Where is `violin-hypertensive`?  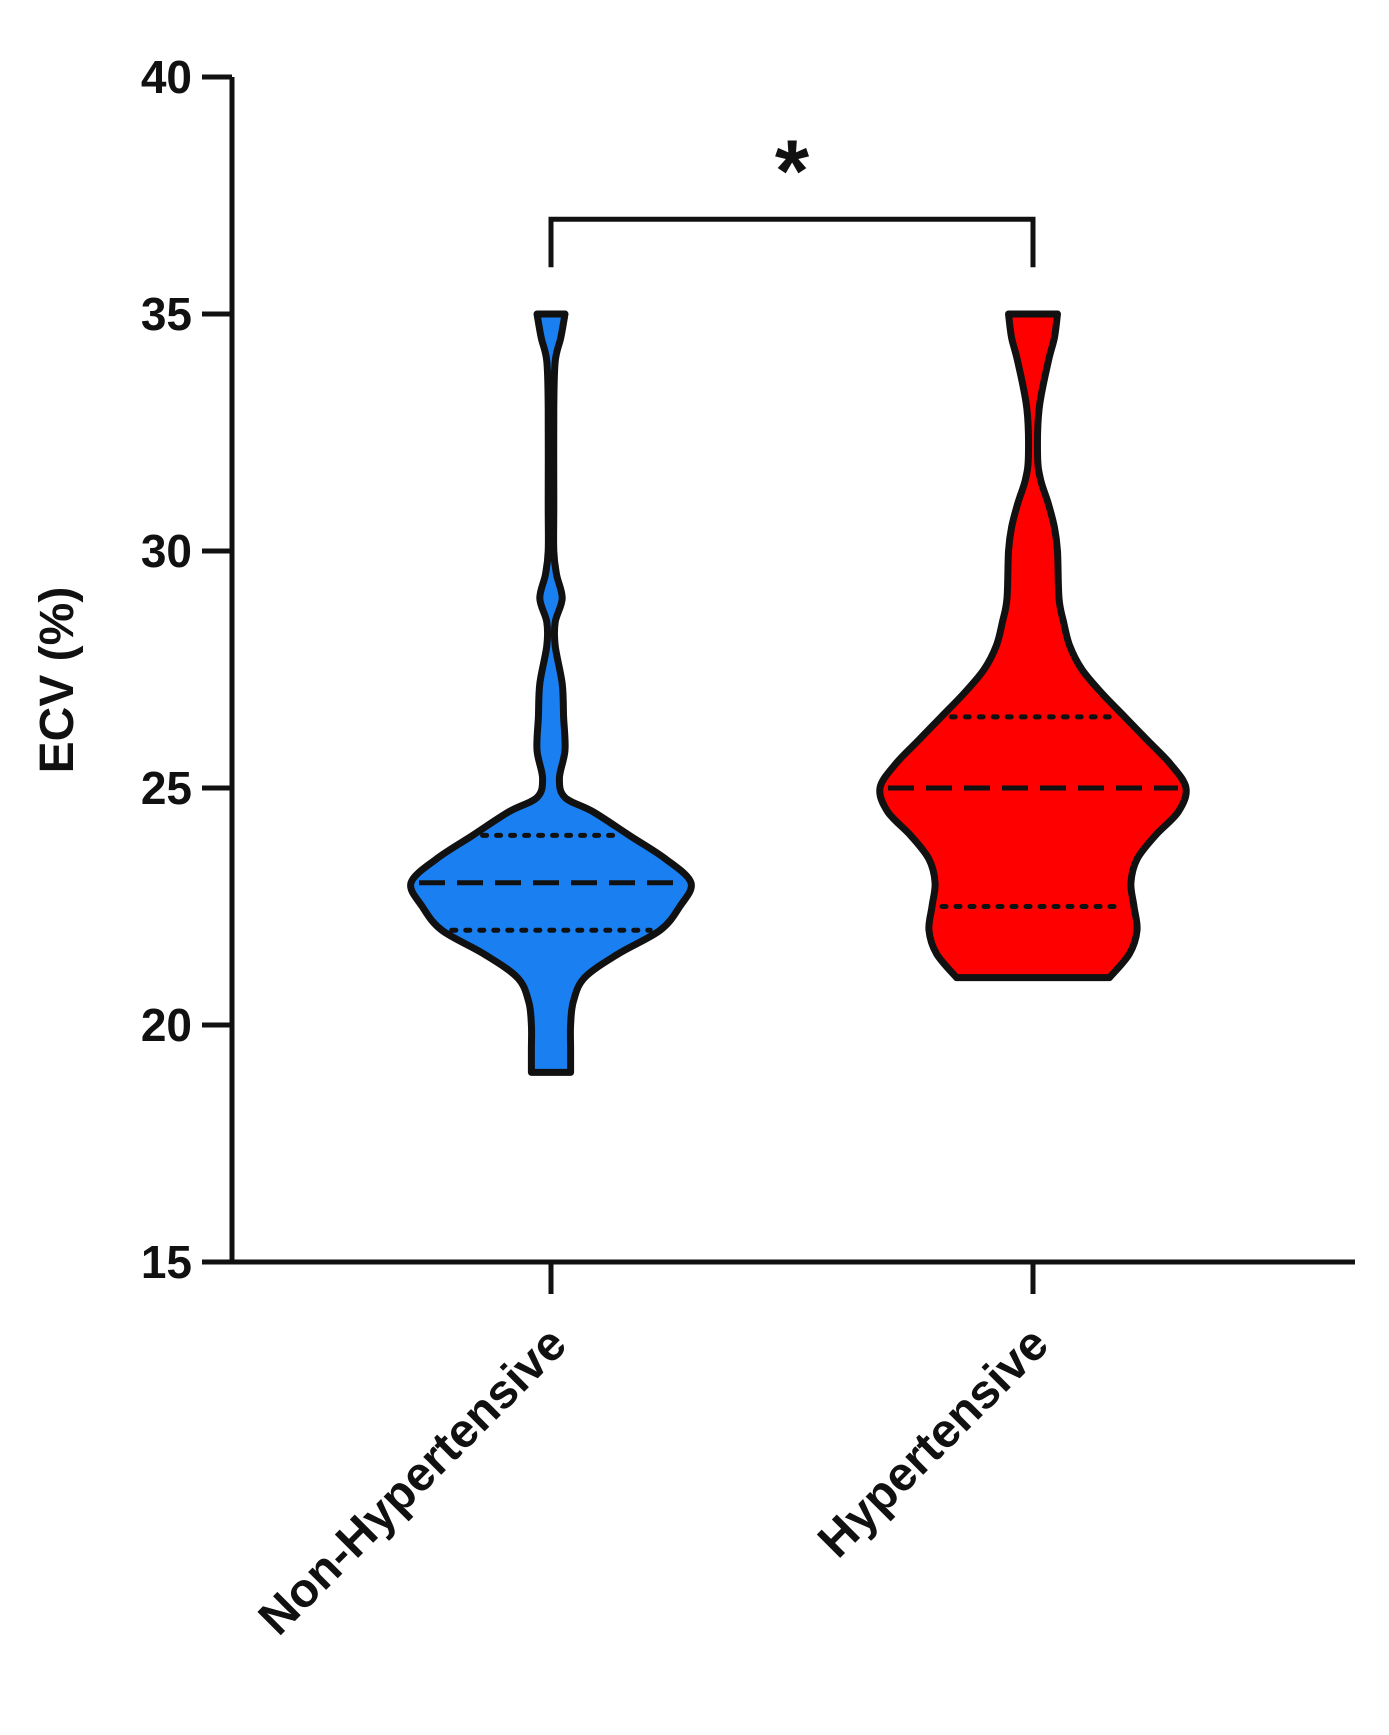
violin-hypertensive is located at coordinates (1033, 646).